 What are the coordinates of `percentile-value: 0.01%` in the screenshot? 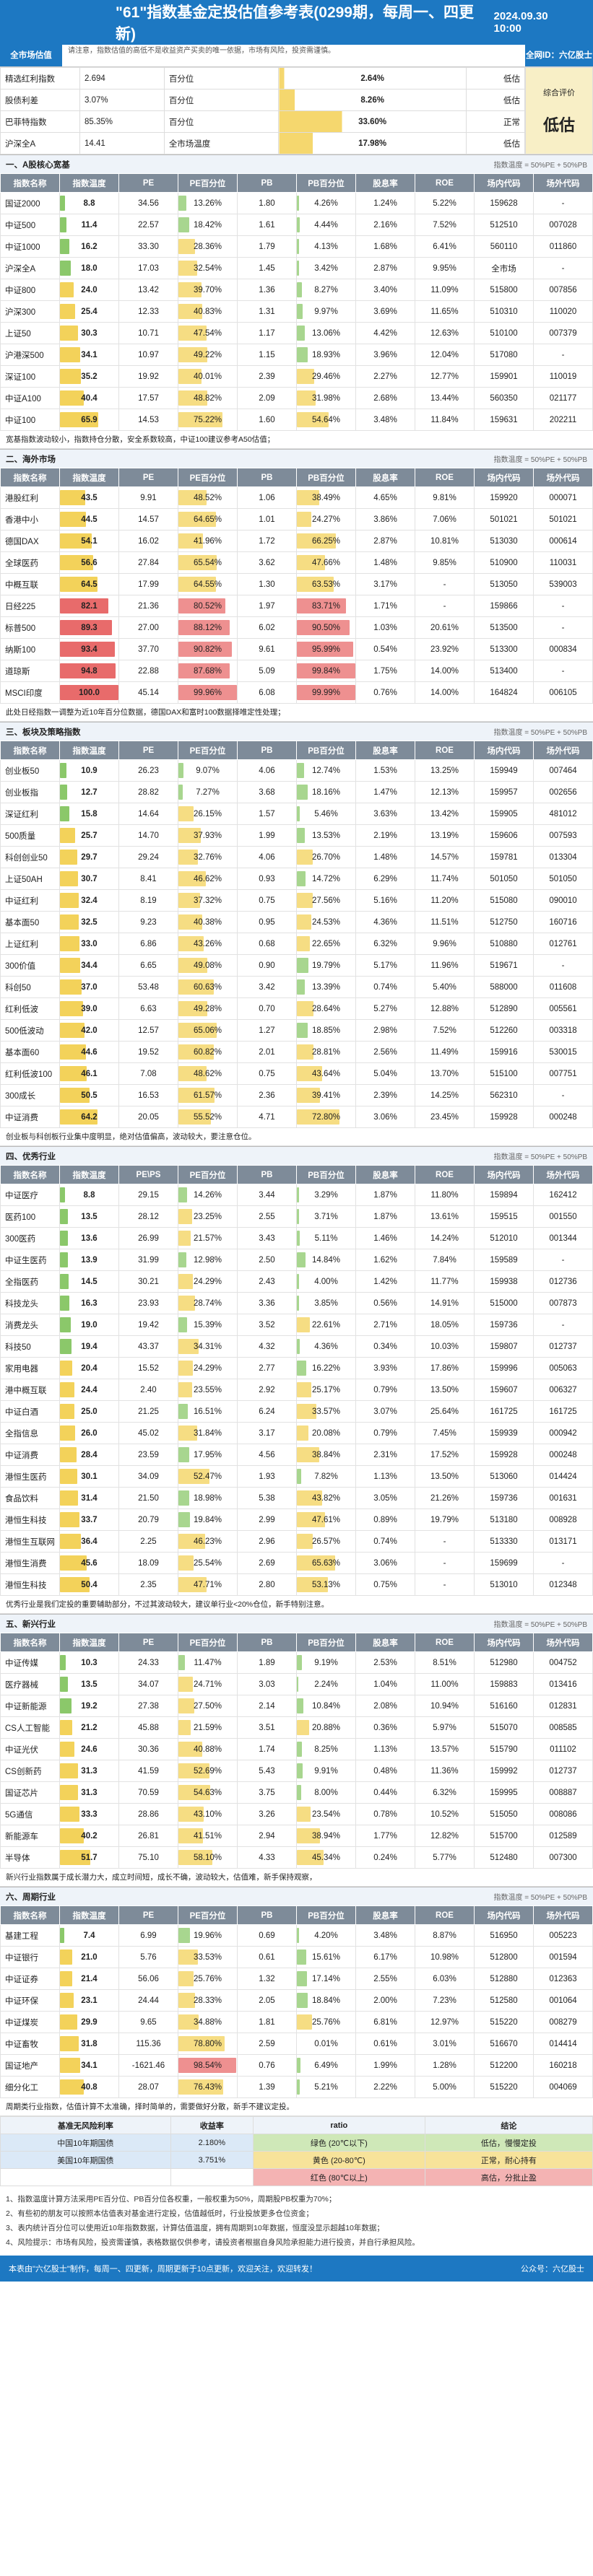 It's located at (326, 2043).